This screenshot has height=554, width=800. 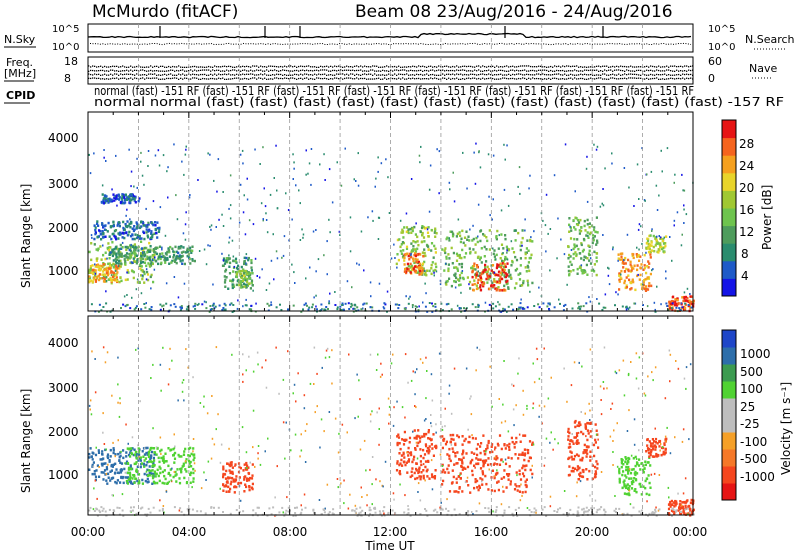 What do you see at coordinates (763, 68) in the screenshot?
I see `nave-label: Nave` at bounding box center [763, 68].